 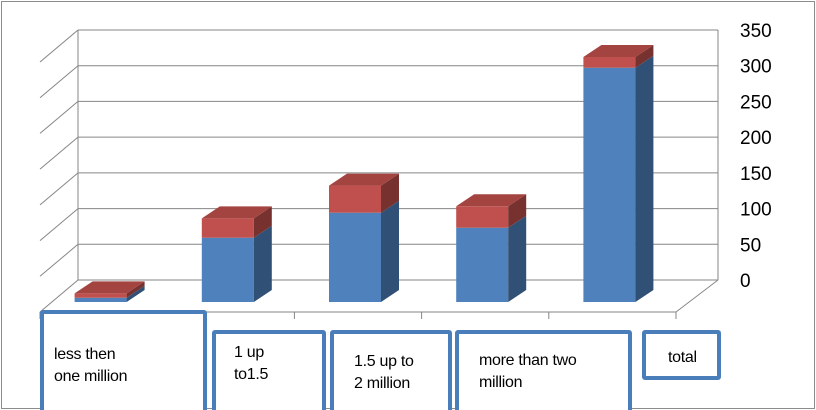 What do you see at coordinates (355, 199) in the screenshot?
I see `bar-s1-c2` at bounding box center [355, 199].